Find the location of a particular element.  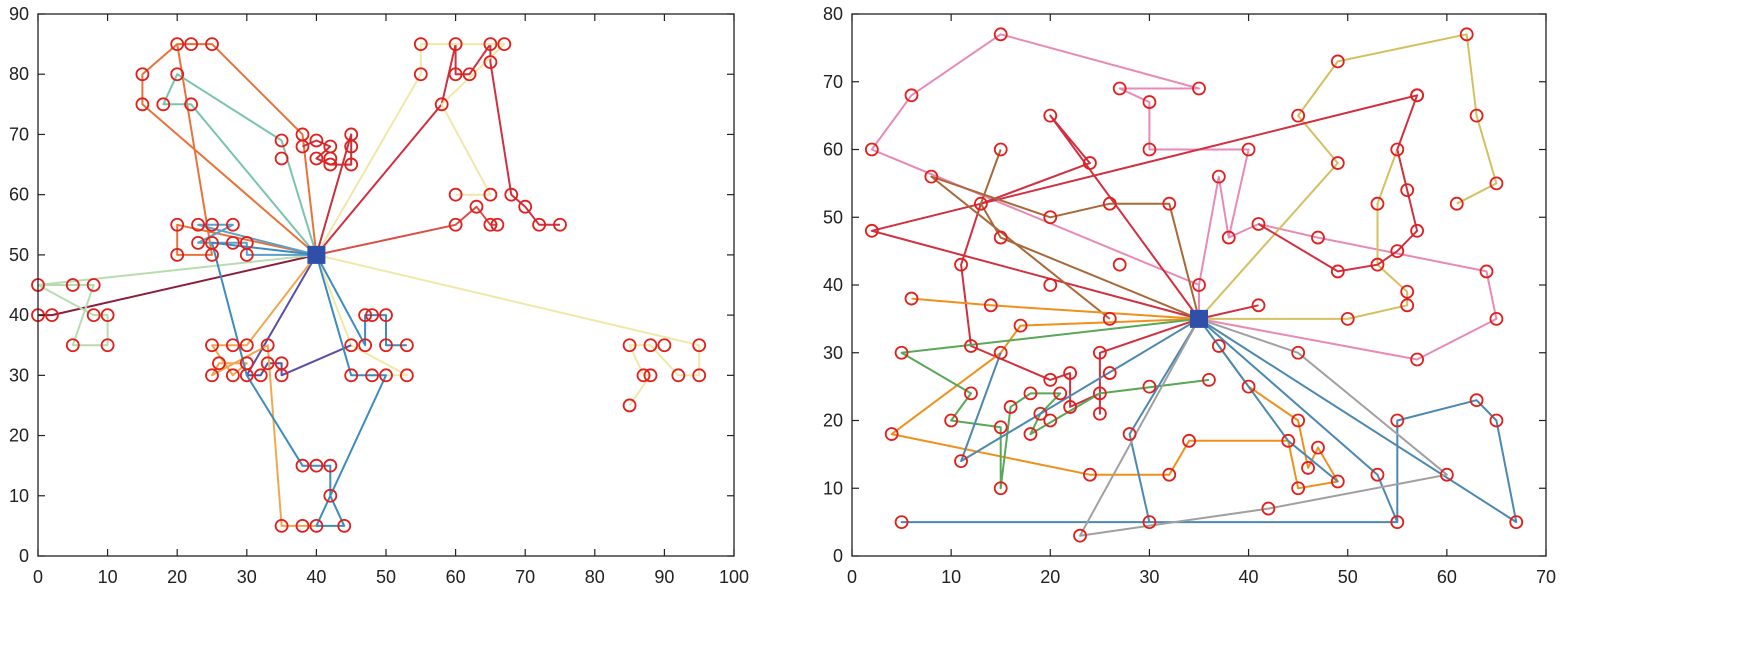

route-15-line is located at coordinates (1298, 420).